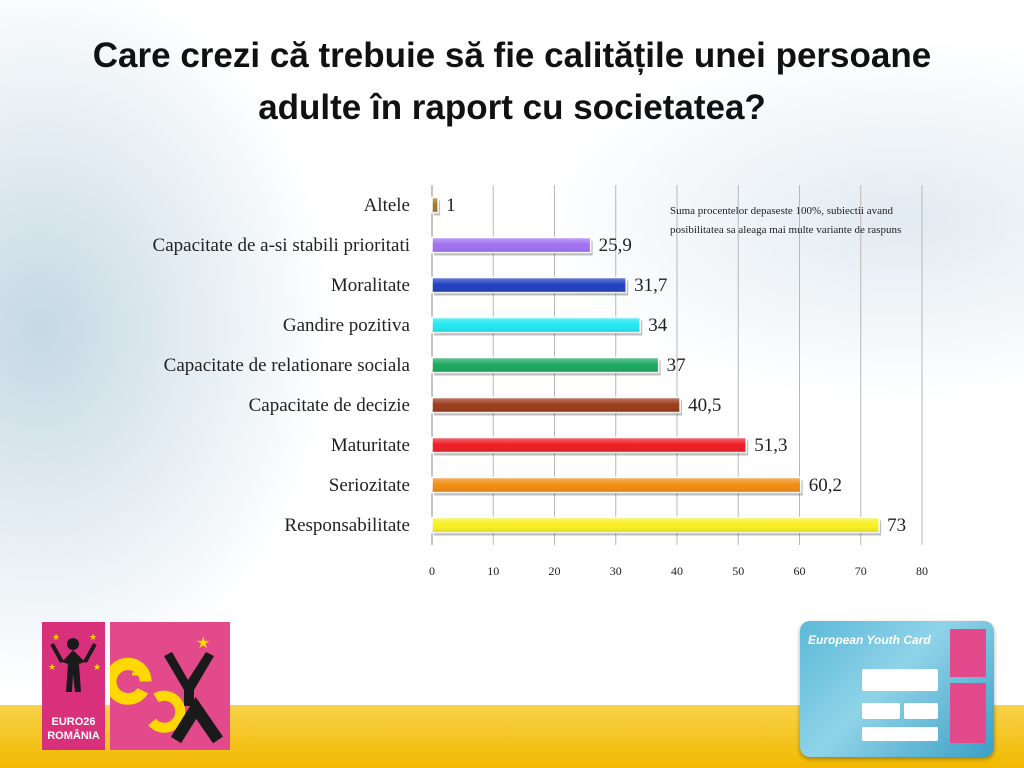 The height and width of the screenshot is (768, 1024). Describe the element at coordinates (676, 365) in the screenshot. I see `data-label: 37` at that location.